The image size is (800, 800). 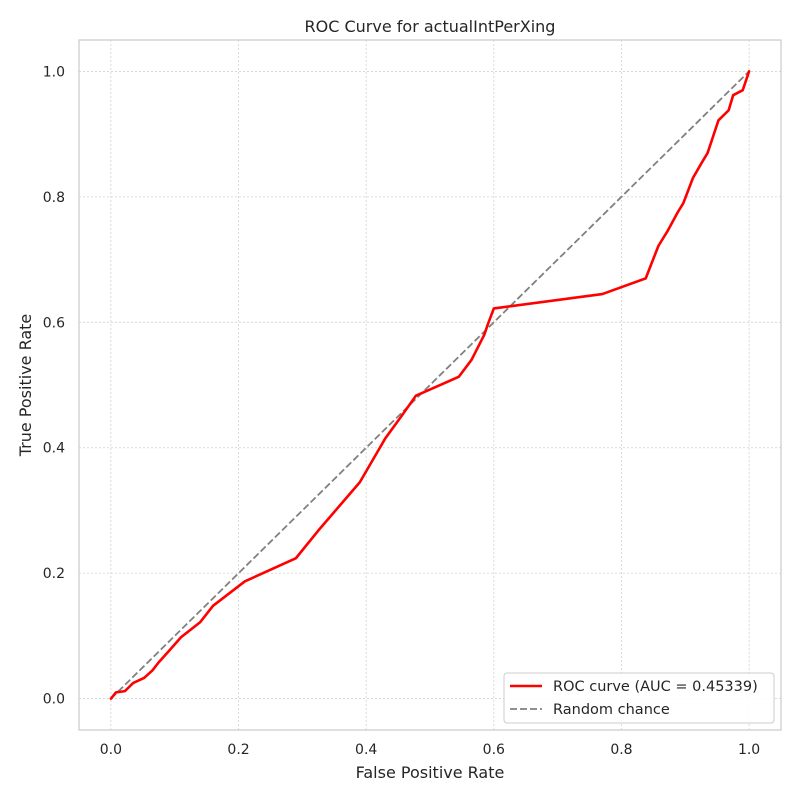 I want to click on x-axis-label: False Positive Rate, so click(x=430, y=772).